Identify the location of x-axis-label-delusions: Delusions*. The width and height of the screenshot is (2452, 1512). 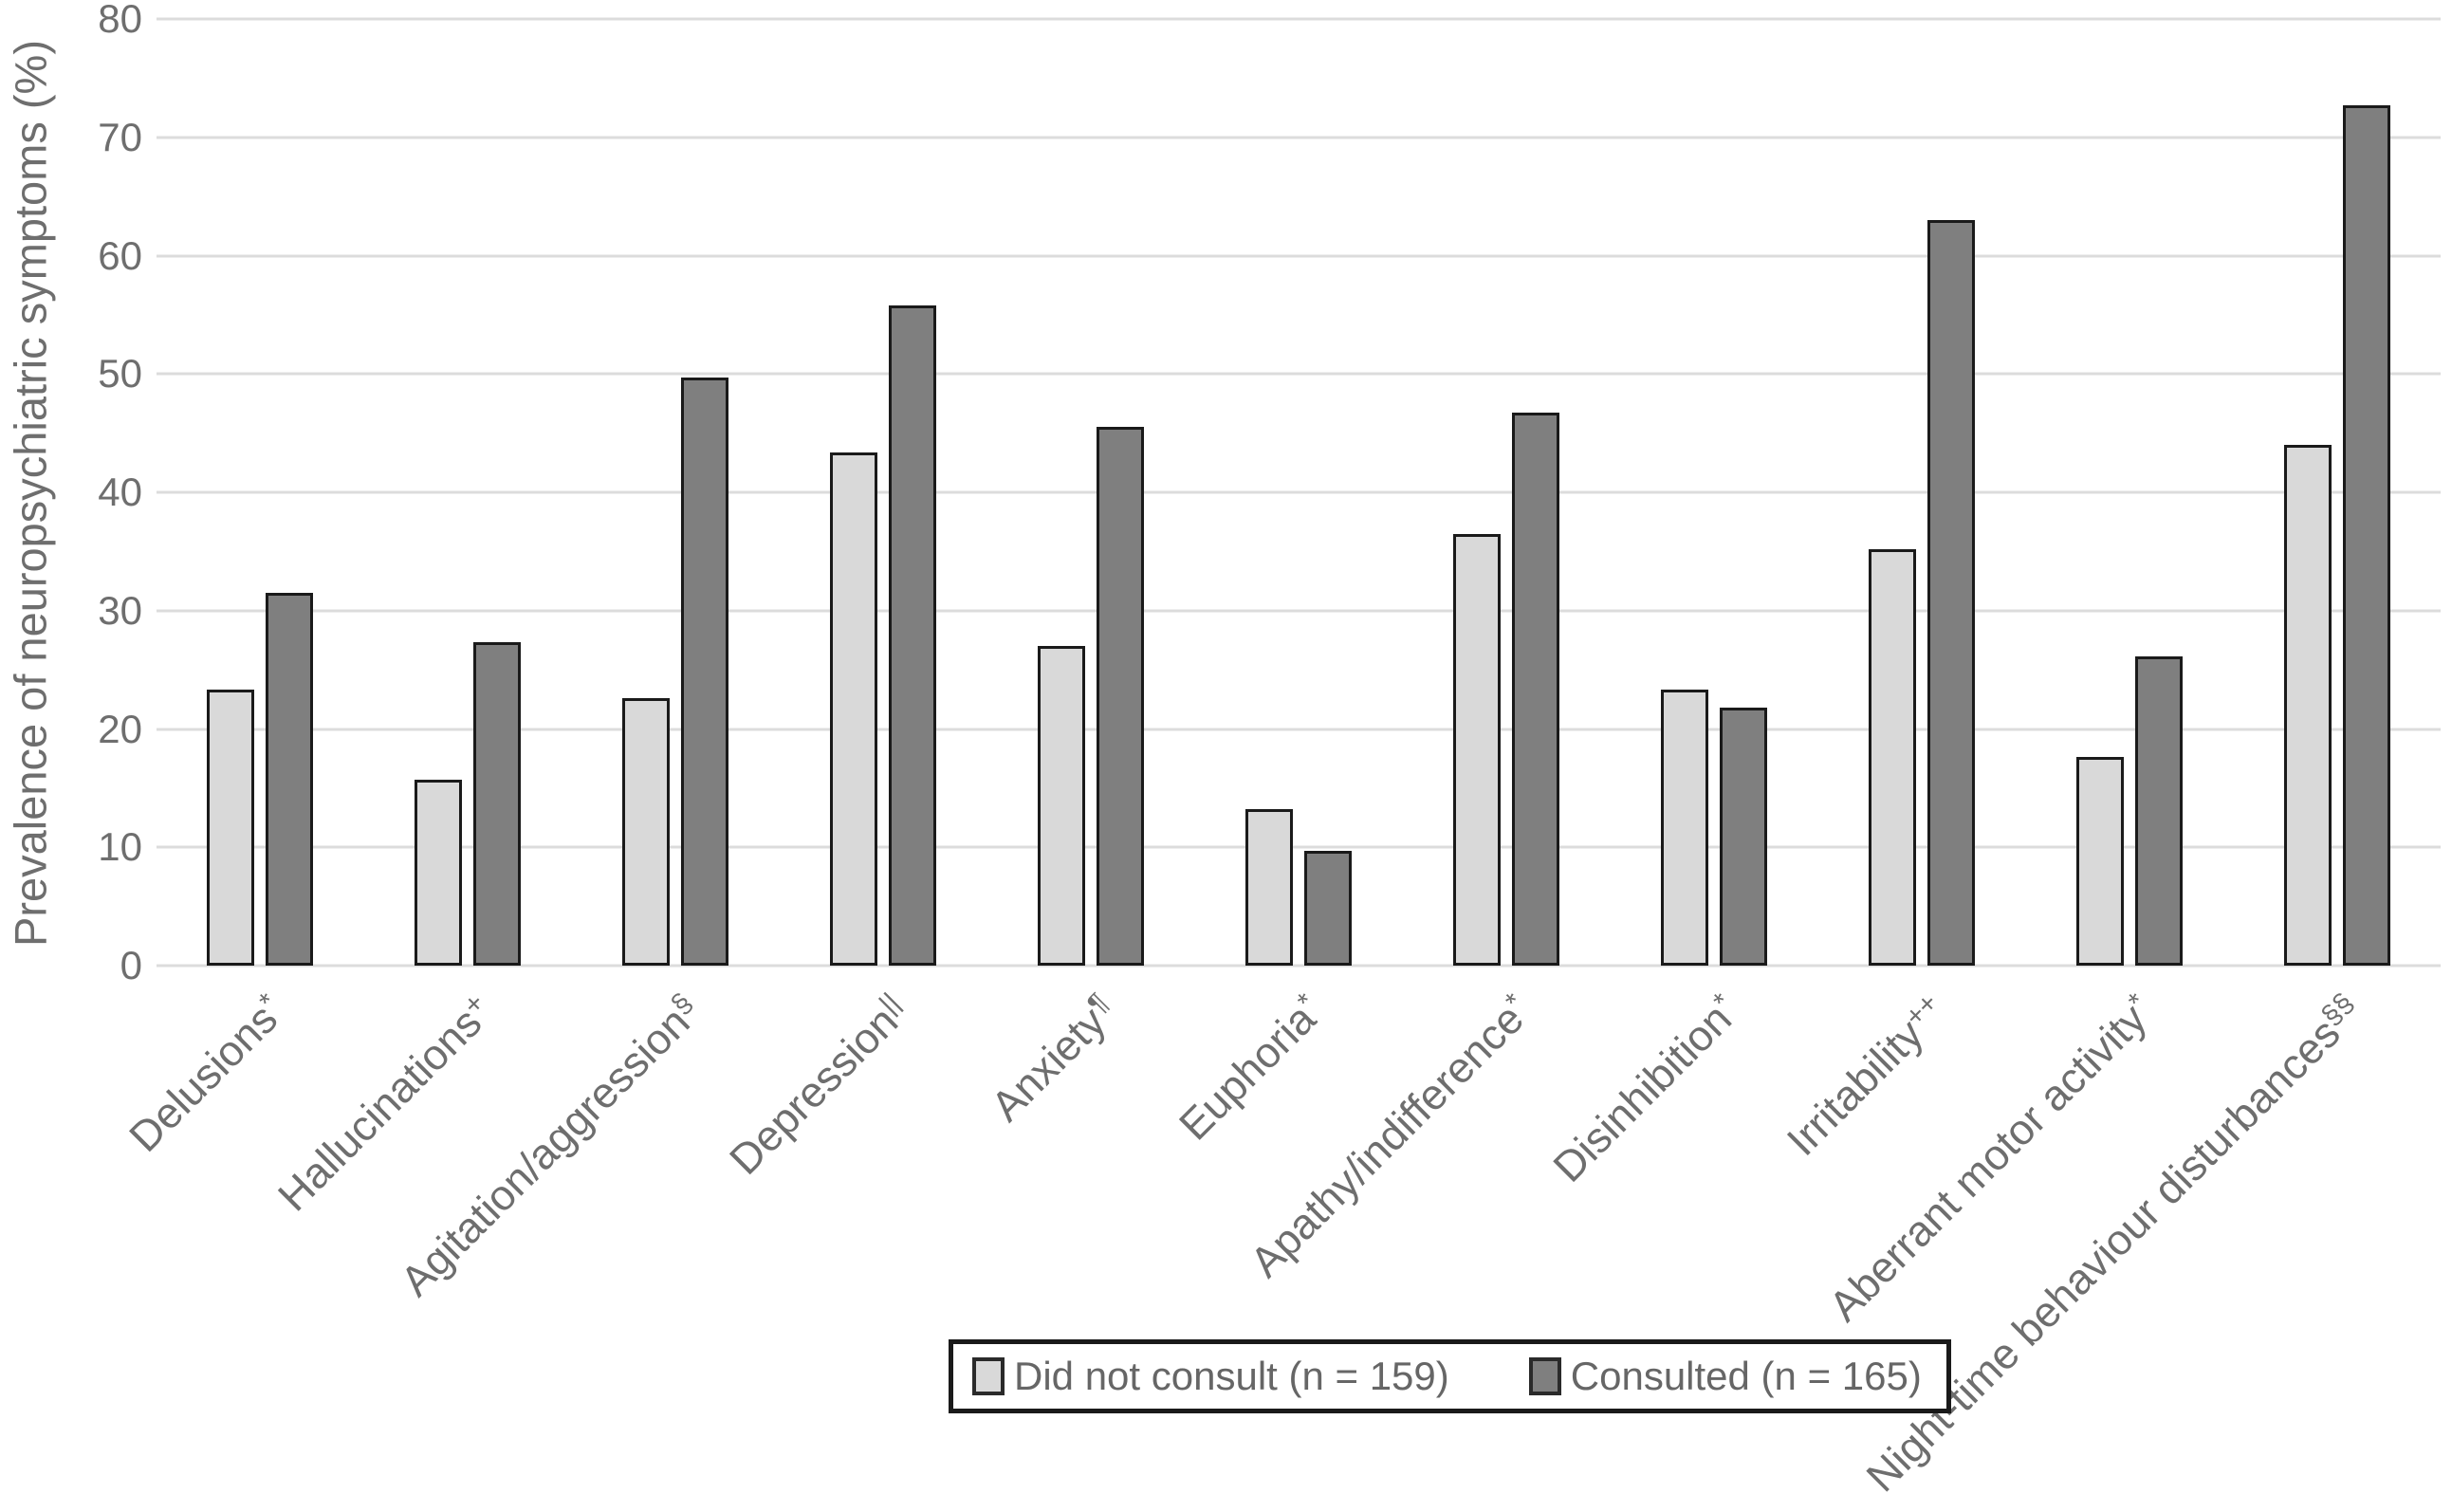
(208, 1074).